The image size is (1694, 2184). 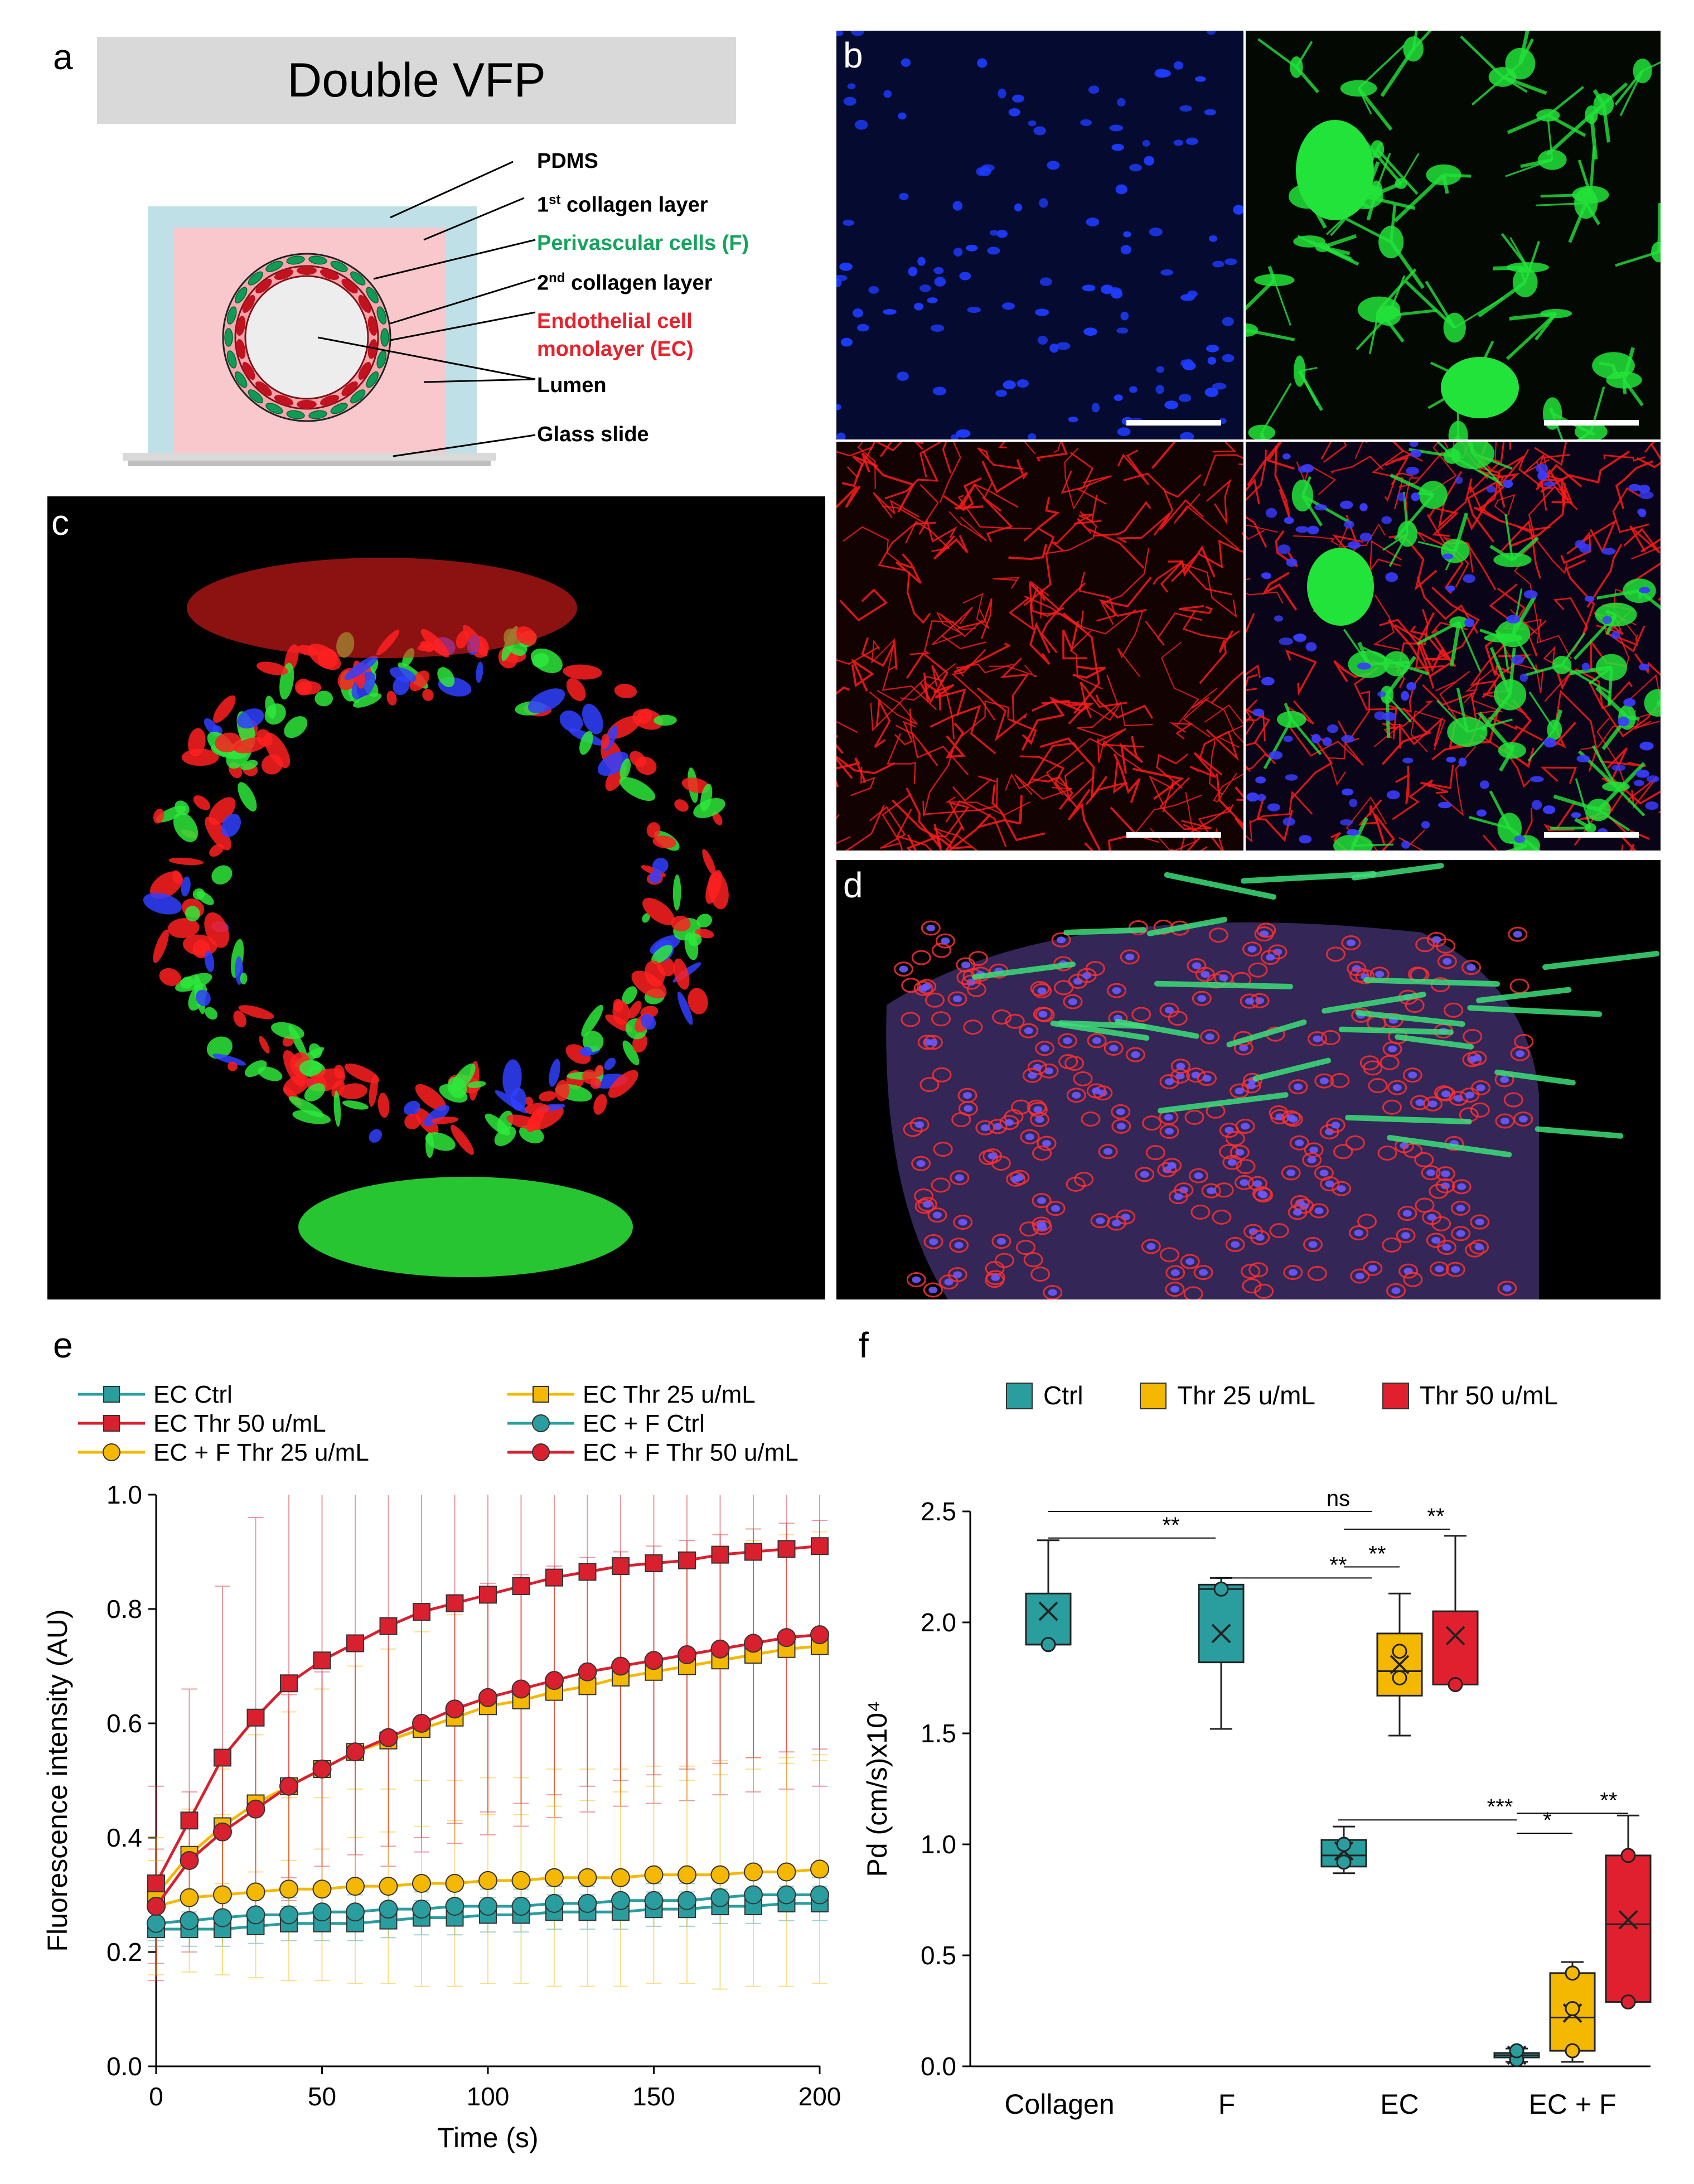 I want to click on panel-d-letter: d, so click(x=853, y=885).